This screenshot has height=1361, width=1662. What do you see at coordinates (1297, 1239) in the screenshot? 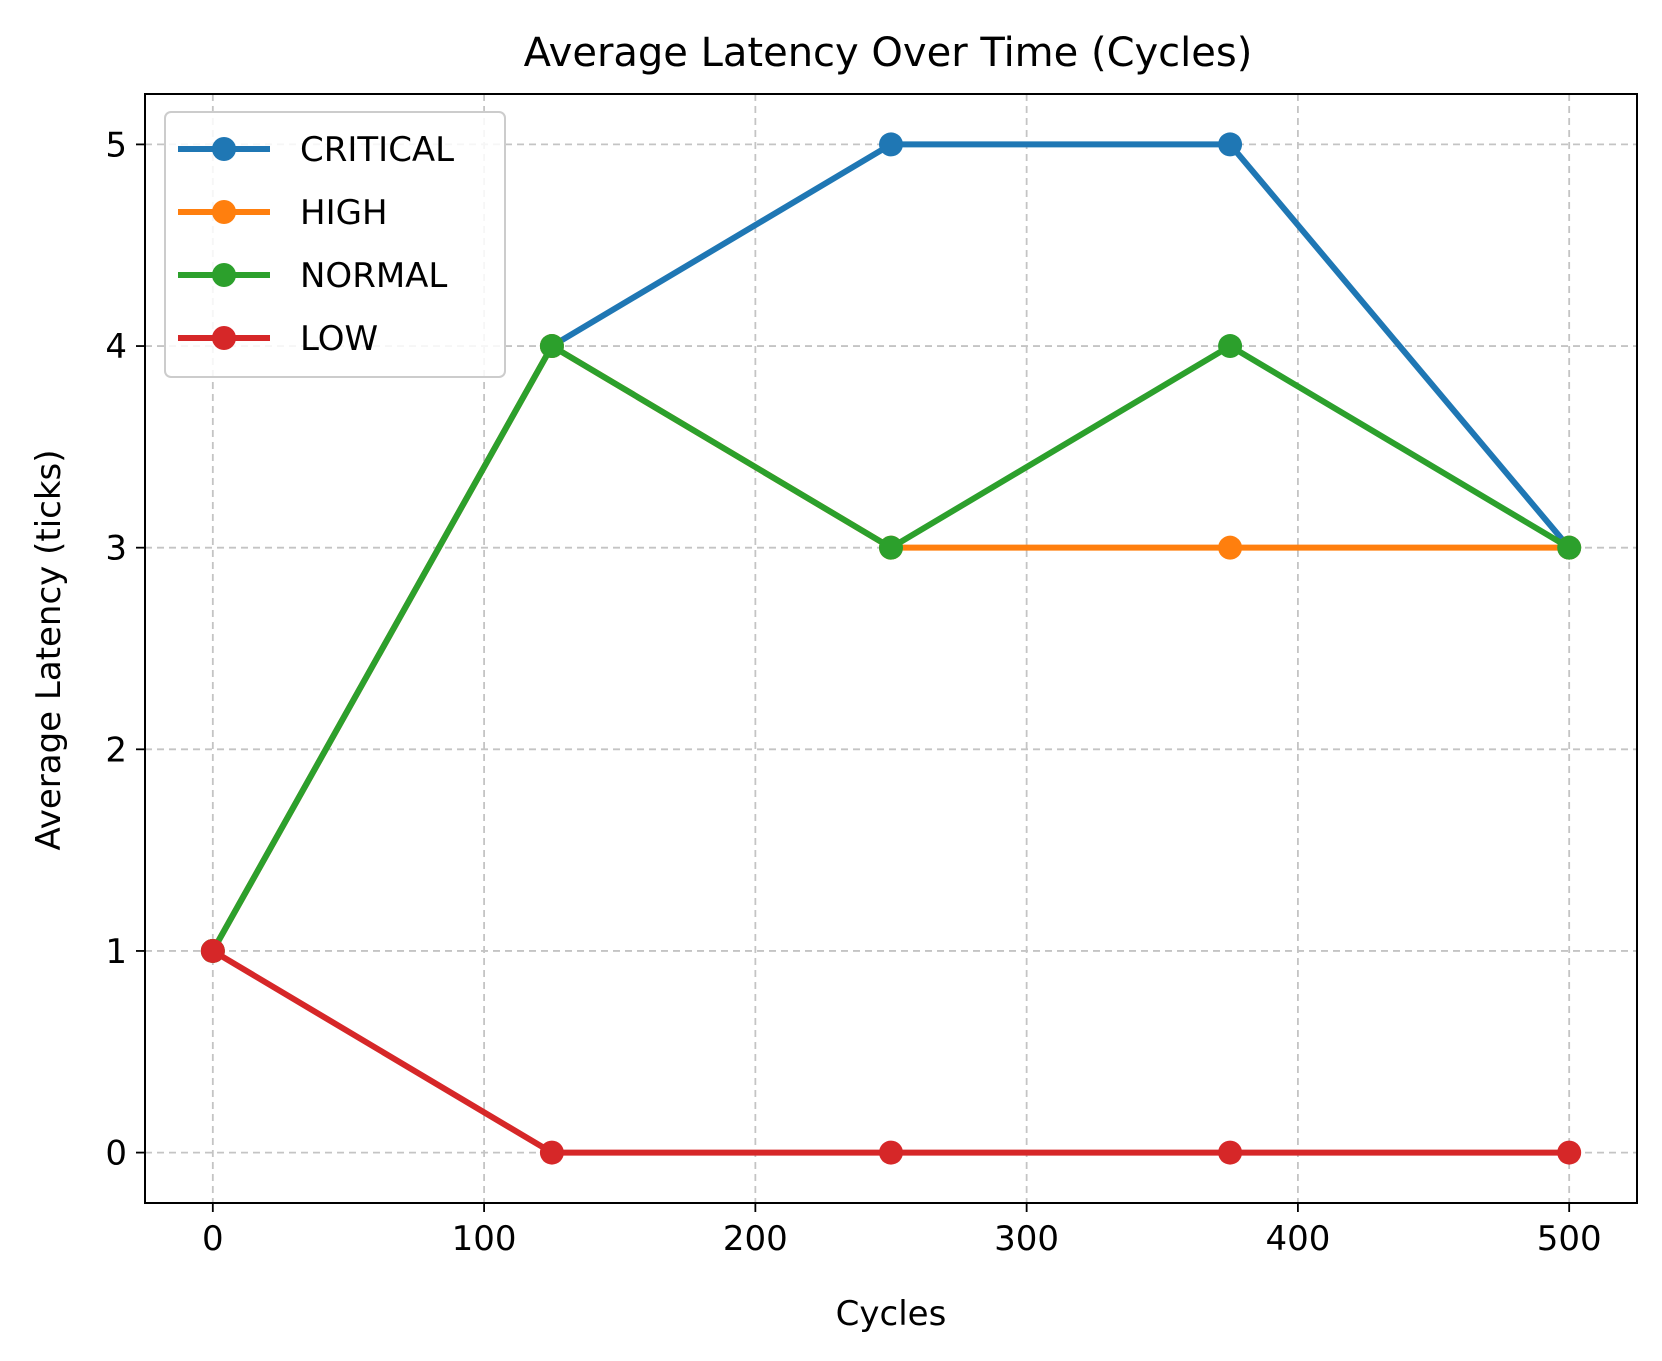
I see `x-tick-label: 400` at bounding box center [1297, 1239].